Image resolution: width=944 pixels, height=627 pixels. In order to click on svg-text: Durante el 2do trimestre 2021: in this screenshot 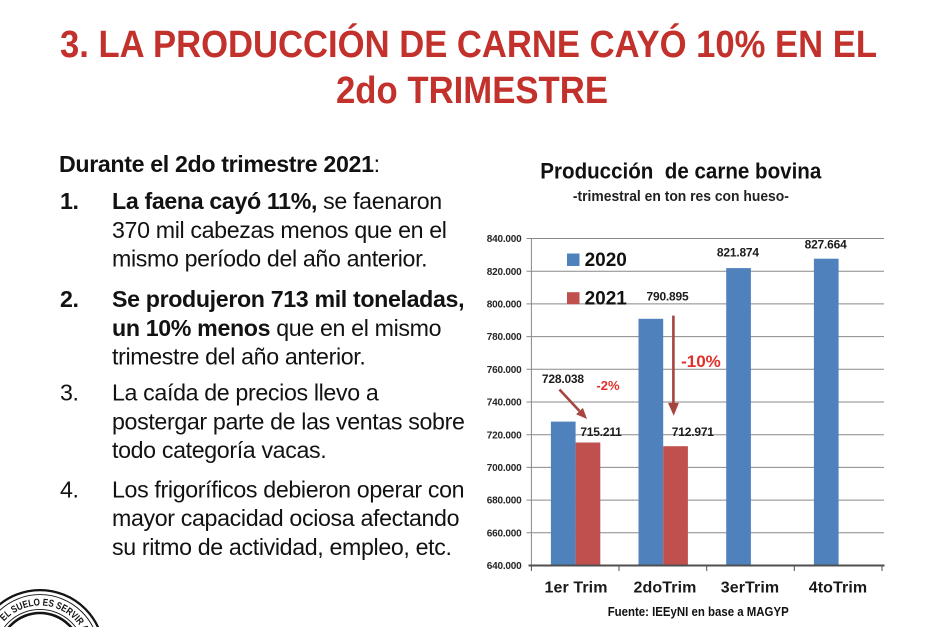, I will do `click(219, 164)`.